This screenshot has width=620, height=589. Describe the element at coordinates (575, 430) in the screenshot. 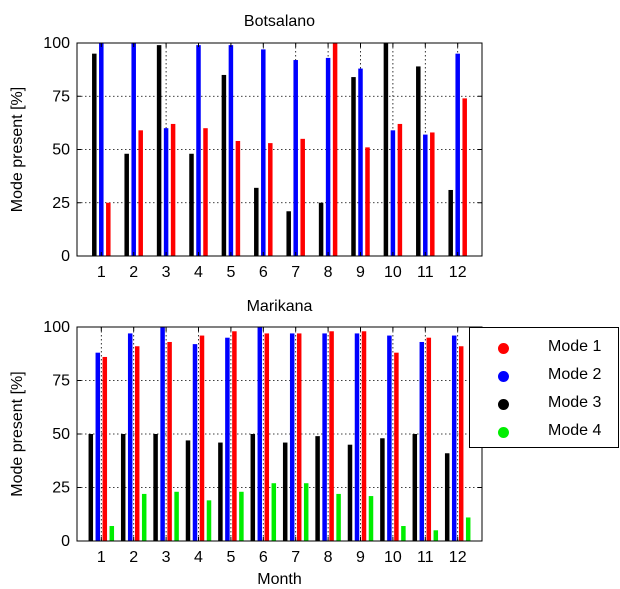

I see `legend-label-mode-4: Mode 4` at that location.